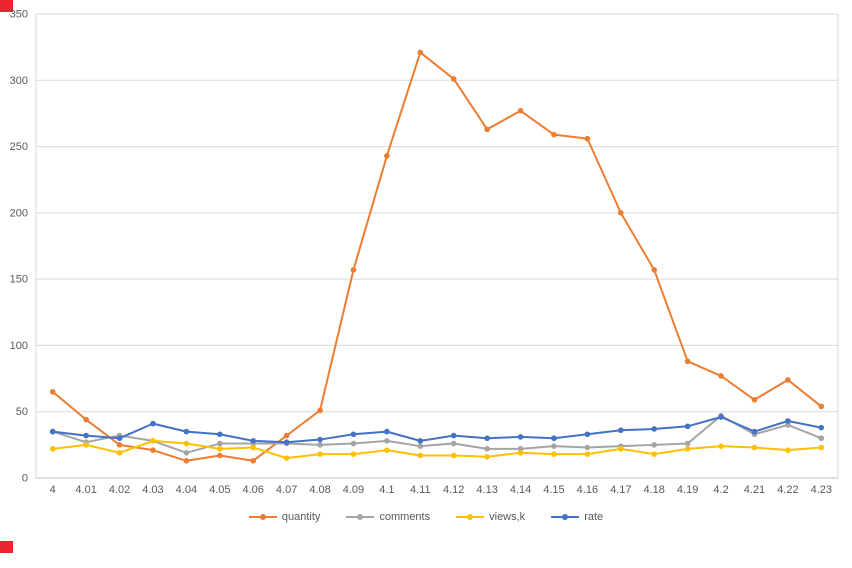 Image resolution: width=852 pixels, height=568 pixels. I want to click on legend-marker-comments-icon, so click(360, 517).